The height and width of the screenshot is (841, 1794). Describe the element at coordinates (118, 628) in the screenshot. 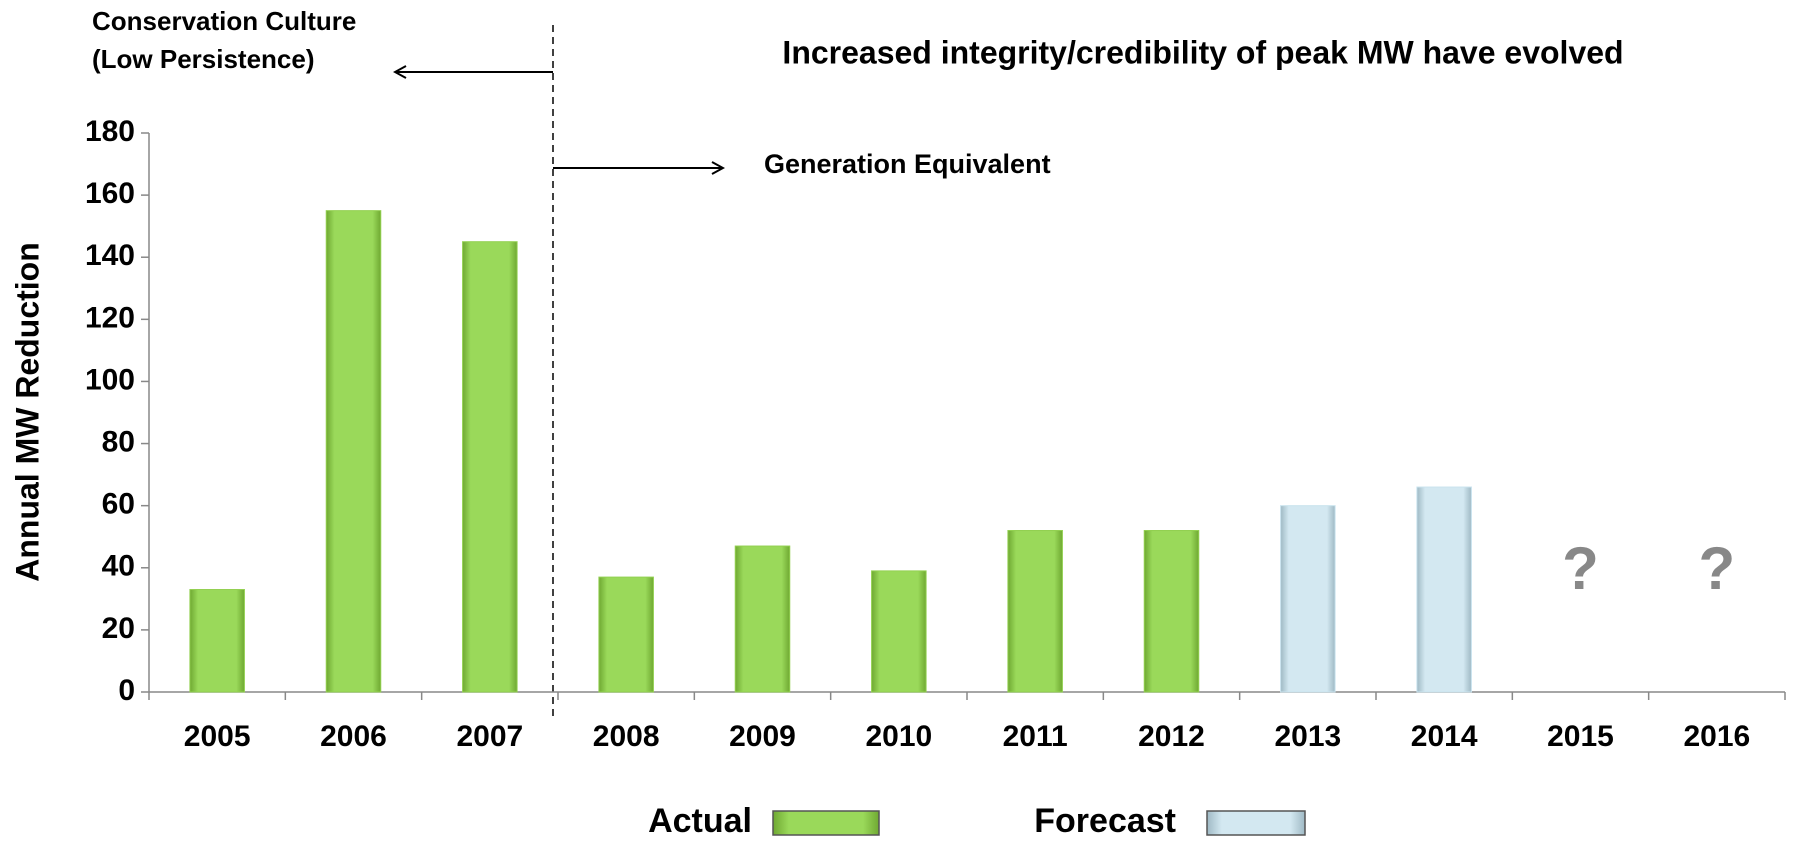

I see `y-tick-label: 20` at that location.